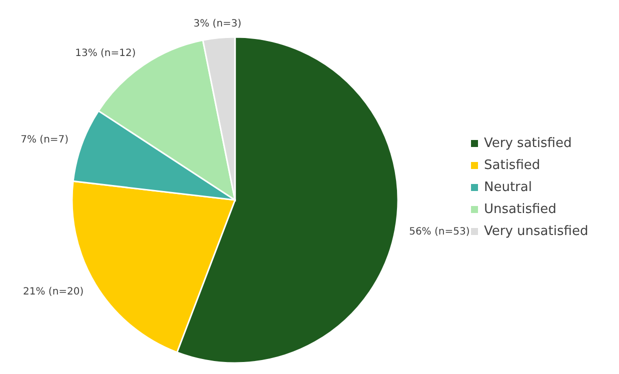 The image size is (619, 374). Describe the element at coordinates (105, 53) in the screenshot. I see `data-label: 13% (n=12)` at that location.